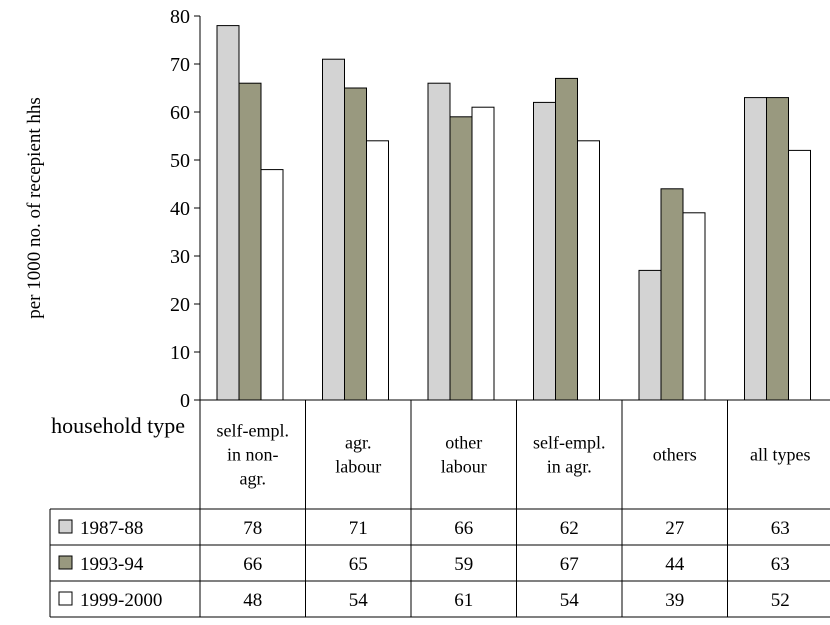 This screenshot has width=830, height=625. Describe the element at coordinates (252, 528) in the screenshot. I see `data-label: 78` at that location.